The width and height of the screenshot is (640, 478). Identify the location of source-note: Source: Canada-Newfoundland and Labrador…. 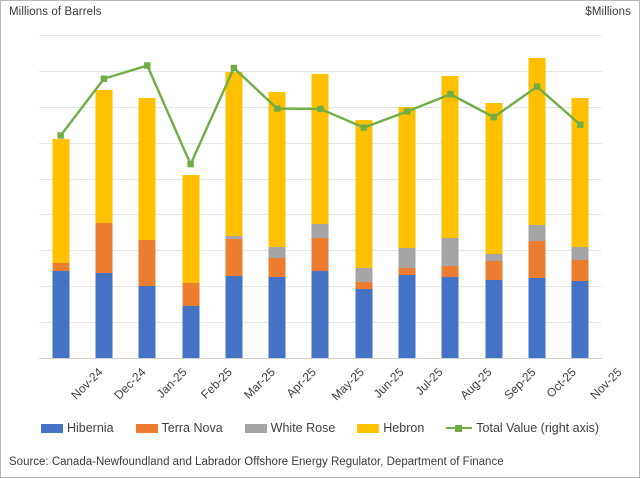
(256, 462).